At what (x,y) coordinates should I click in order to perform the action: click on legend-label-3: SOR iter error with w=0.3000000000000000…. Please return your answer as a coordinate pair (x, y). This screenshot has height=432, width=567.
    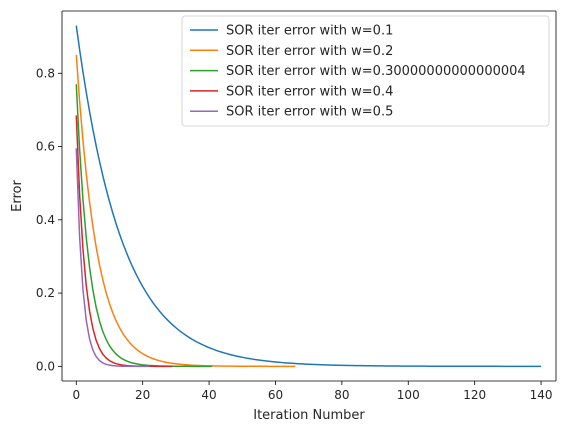
    Looking at the image, I should click on (376, 71).